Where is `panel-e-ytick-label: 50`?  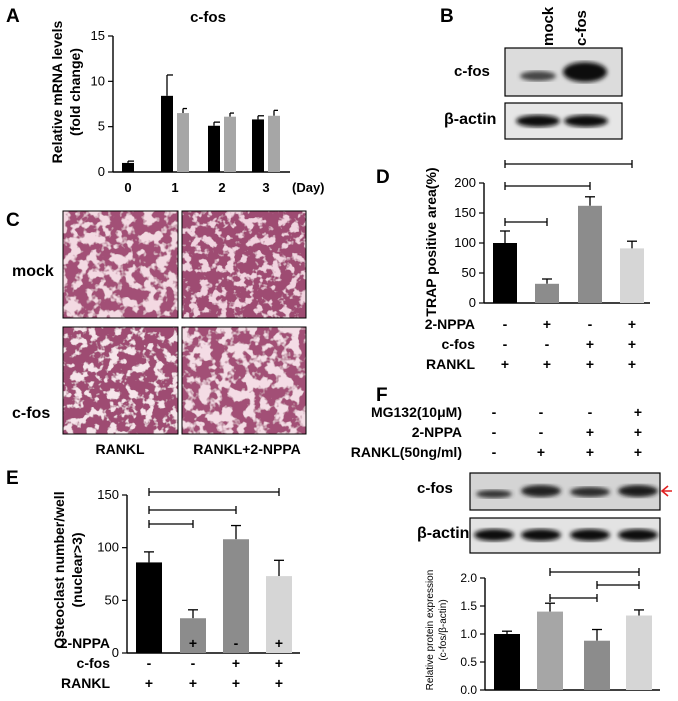 panel-e-ytick-label: 50 is located at coordinates (112, 599).